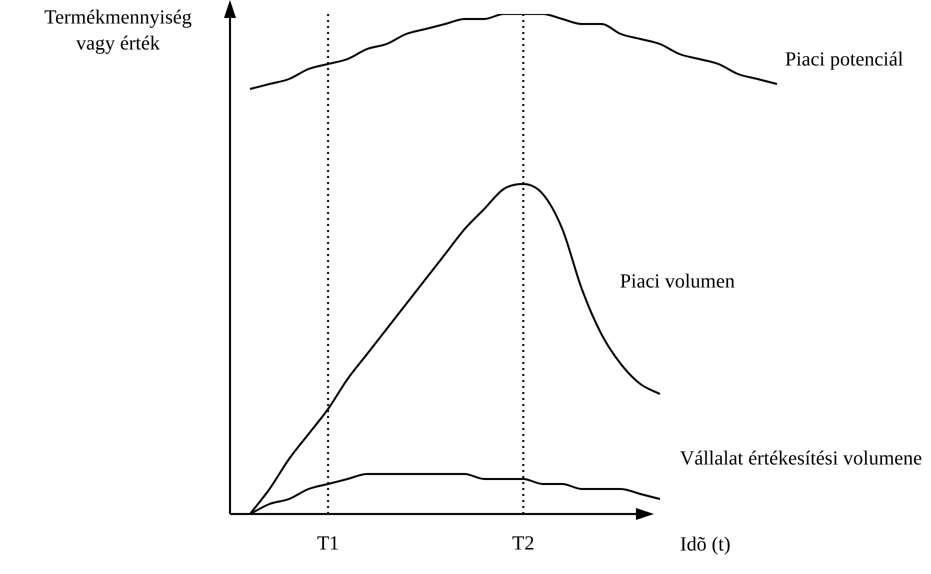  What do you see at coordinates (523, 543) in the screenshot?
I see `x-tick-label: T2` at bounding box center [523, 543].